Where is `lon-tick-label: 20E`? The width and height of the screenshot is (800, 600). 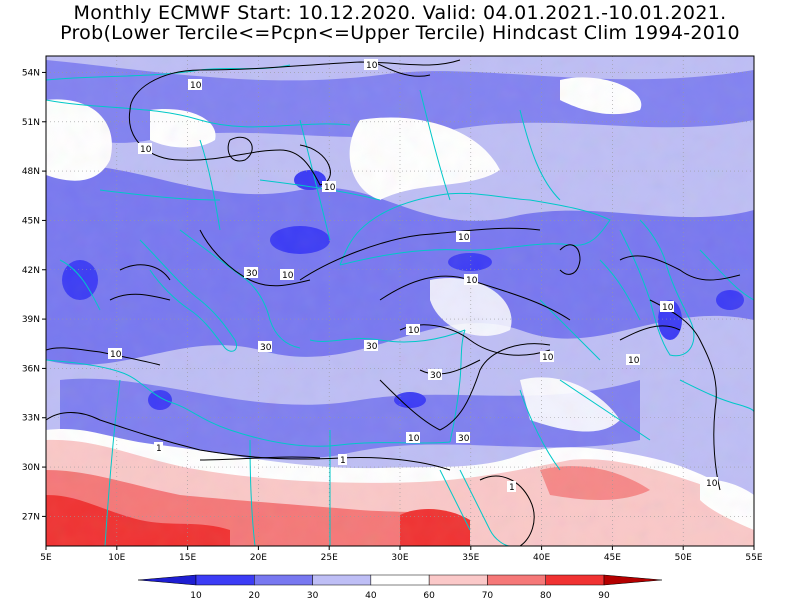 lon-tick-label: 20E is located at coordinates (258, 558).